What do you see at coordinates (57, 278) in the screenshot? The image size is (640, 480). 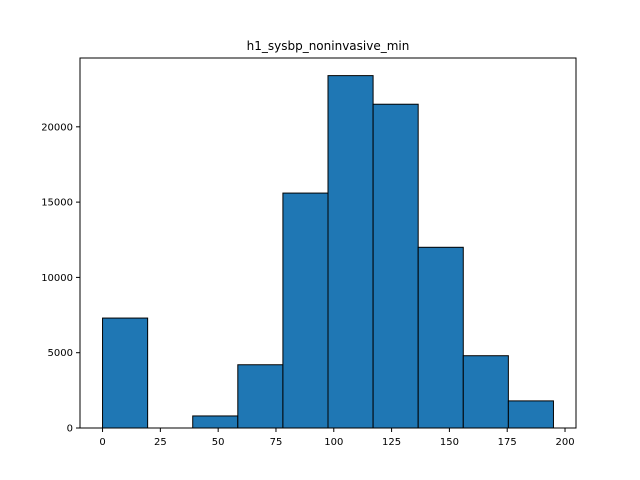 I see `y-tick-label: 10000` at bounding box center [57, 278].